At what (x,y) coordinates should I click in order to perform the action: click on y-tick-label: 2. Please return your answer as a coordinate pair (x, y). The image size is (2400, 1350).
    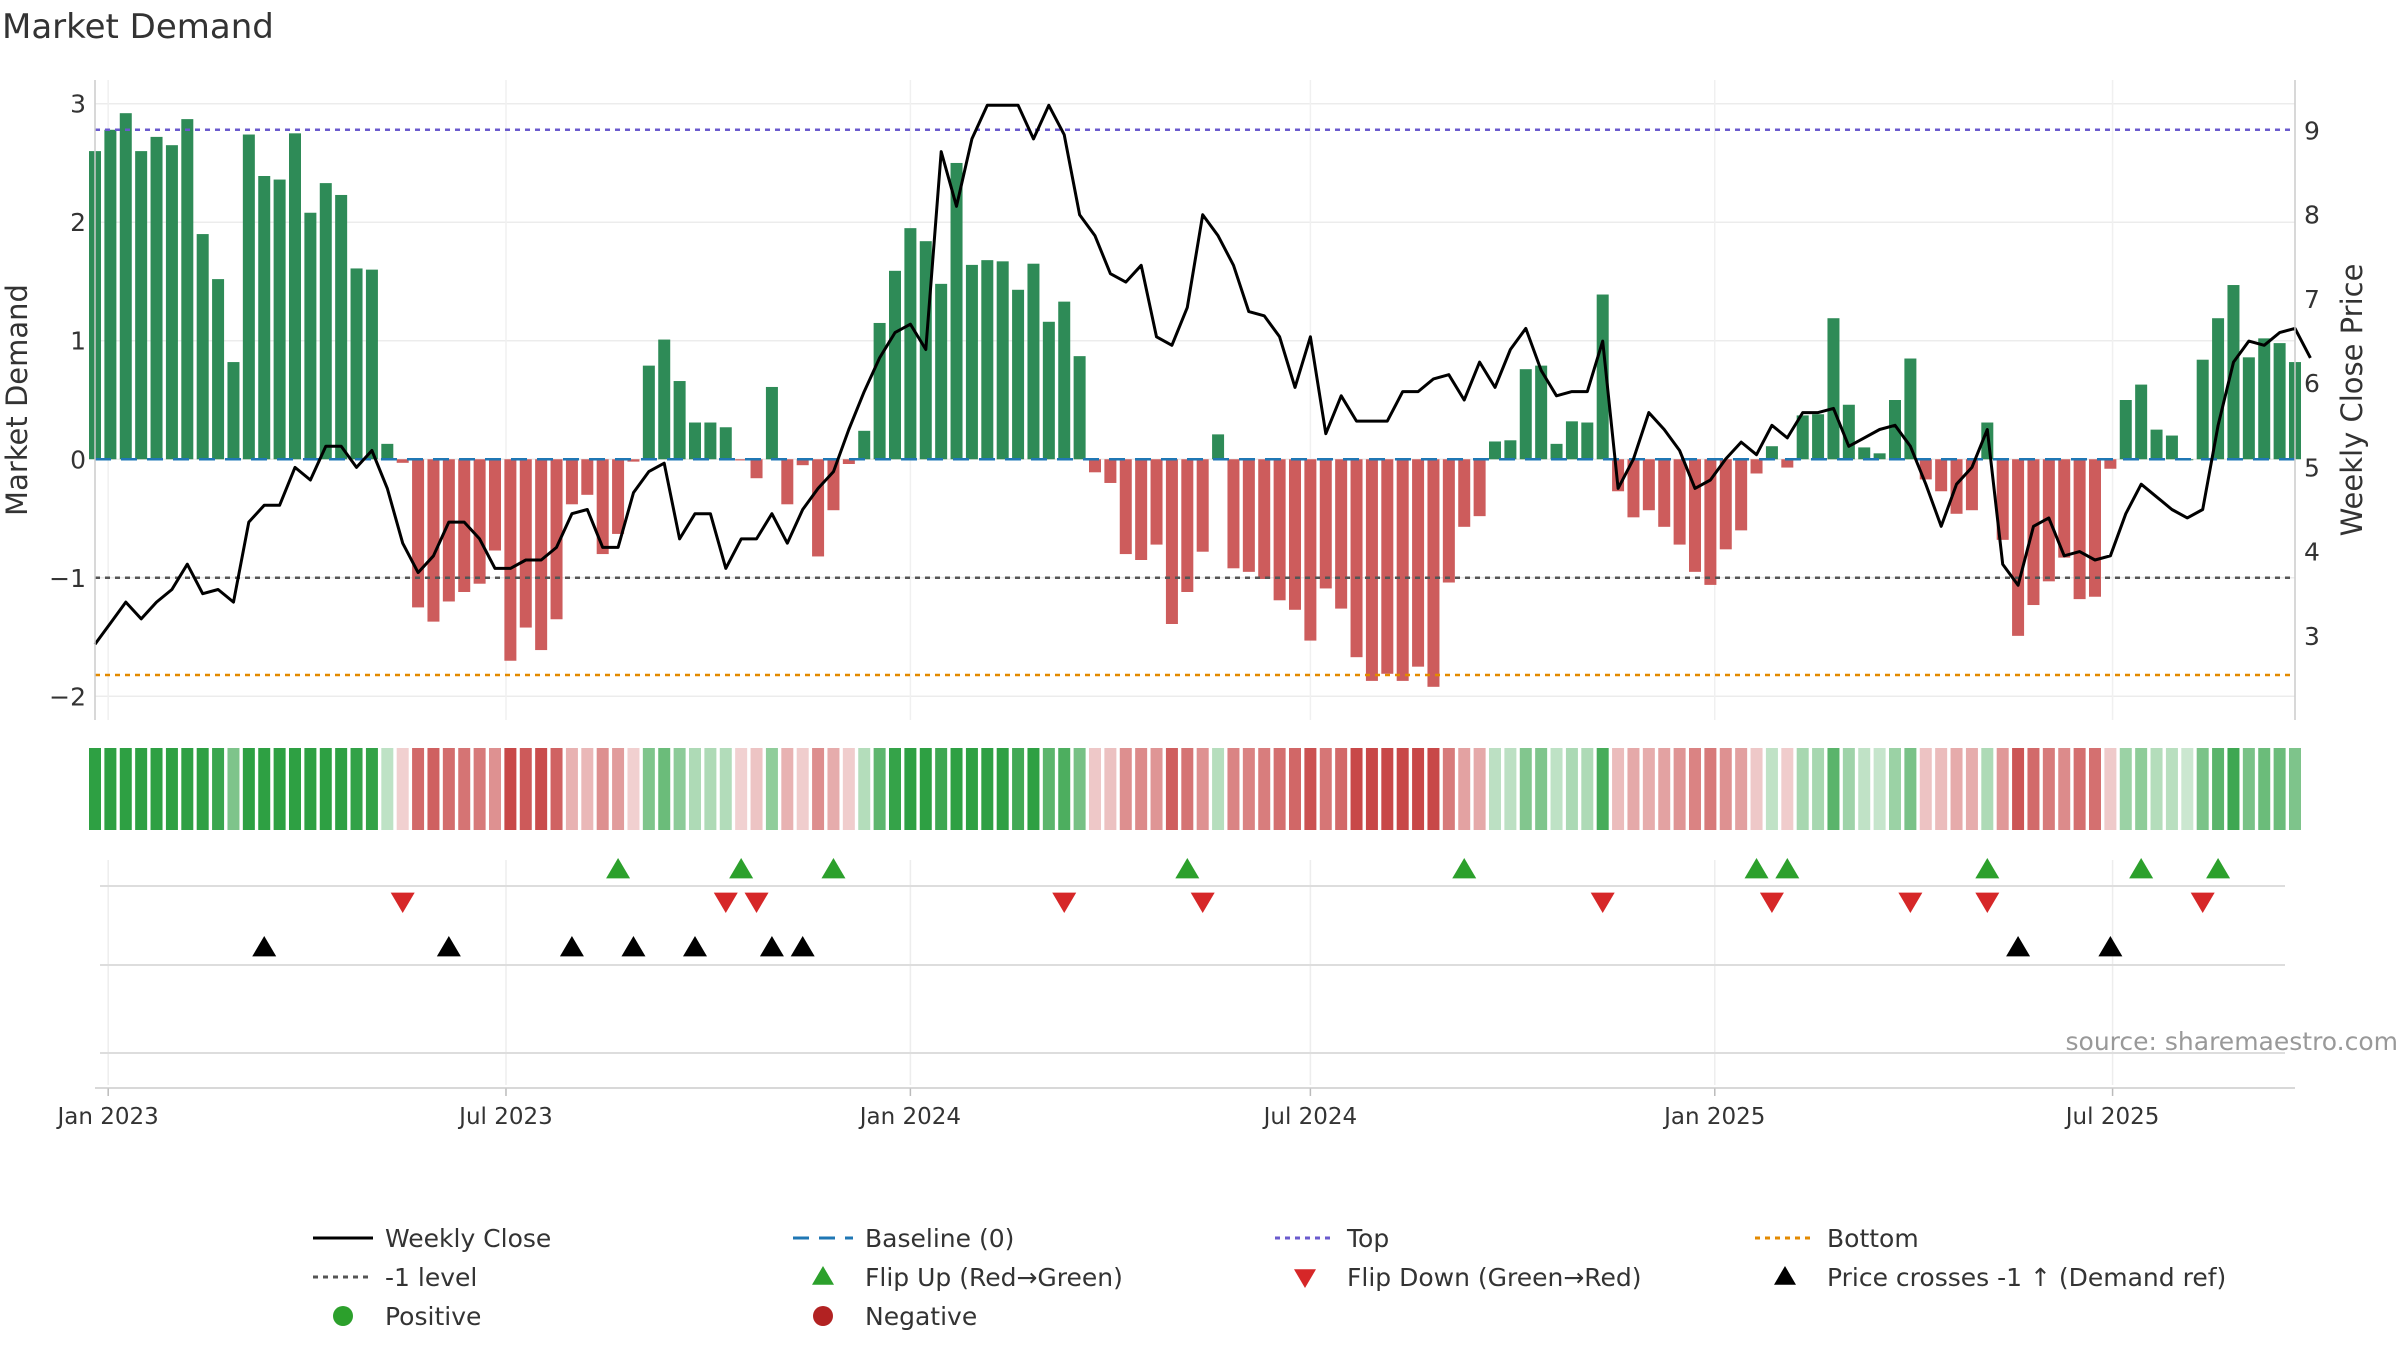
    Looking at the image, I should click on (78, 222).